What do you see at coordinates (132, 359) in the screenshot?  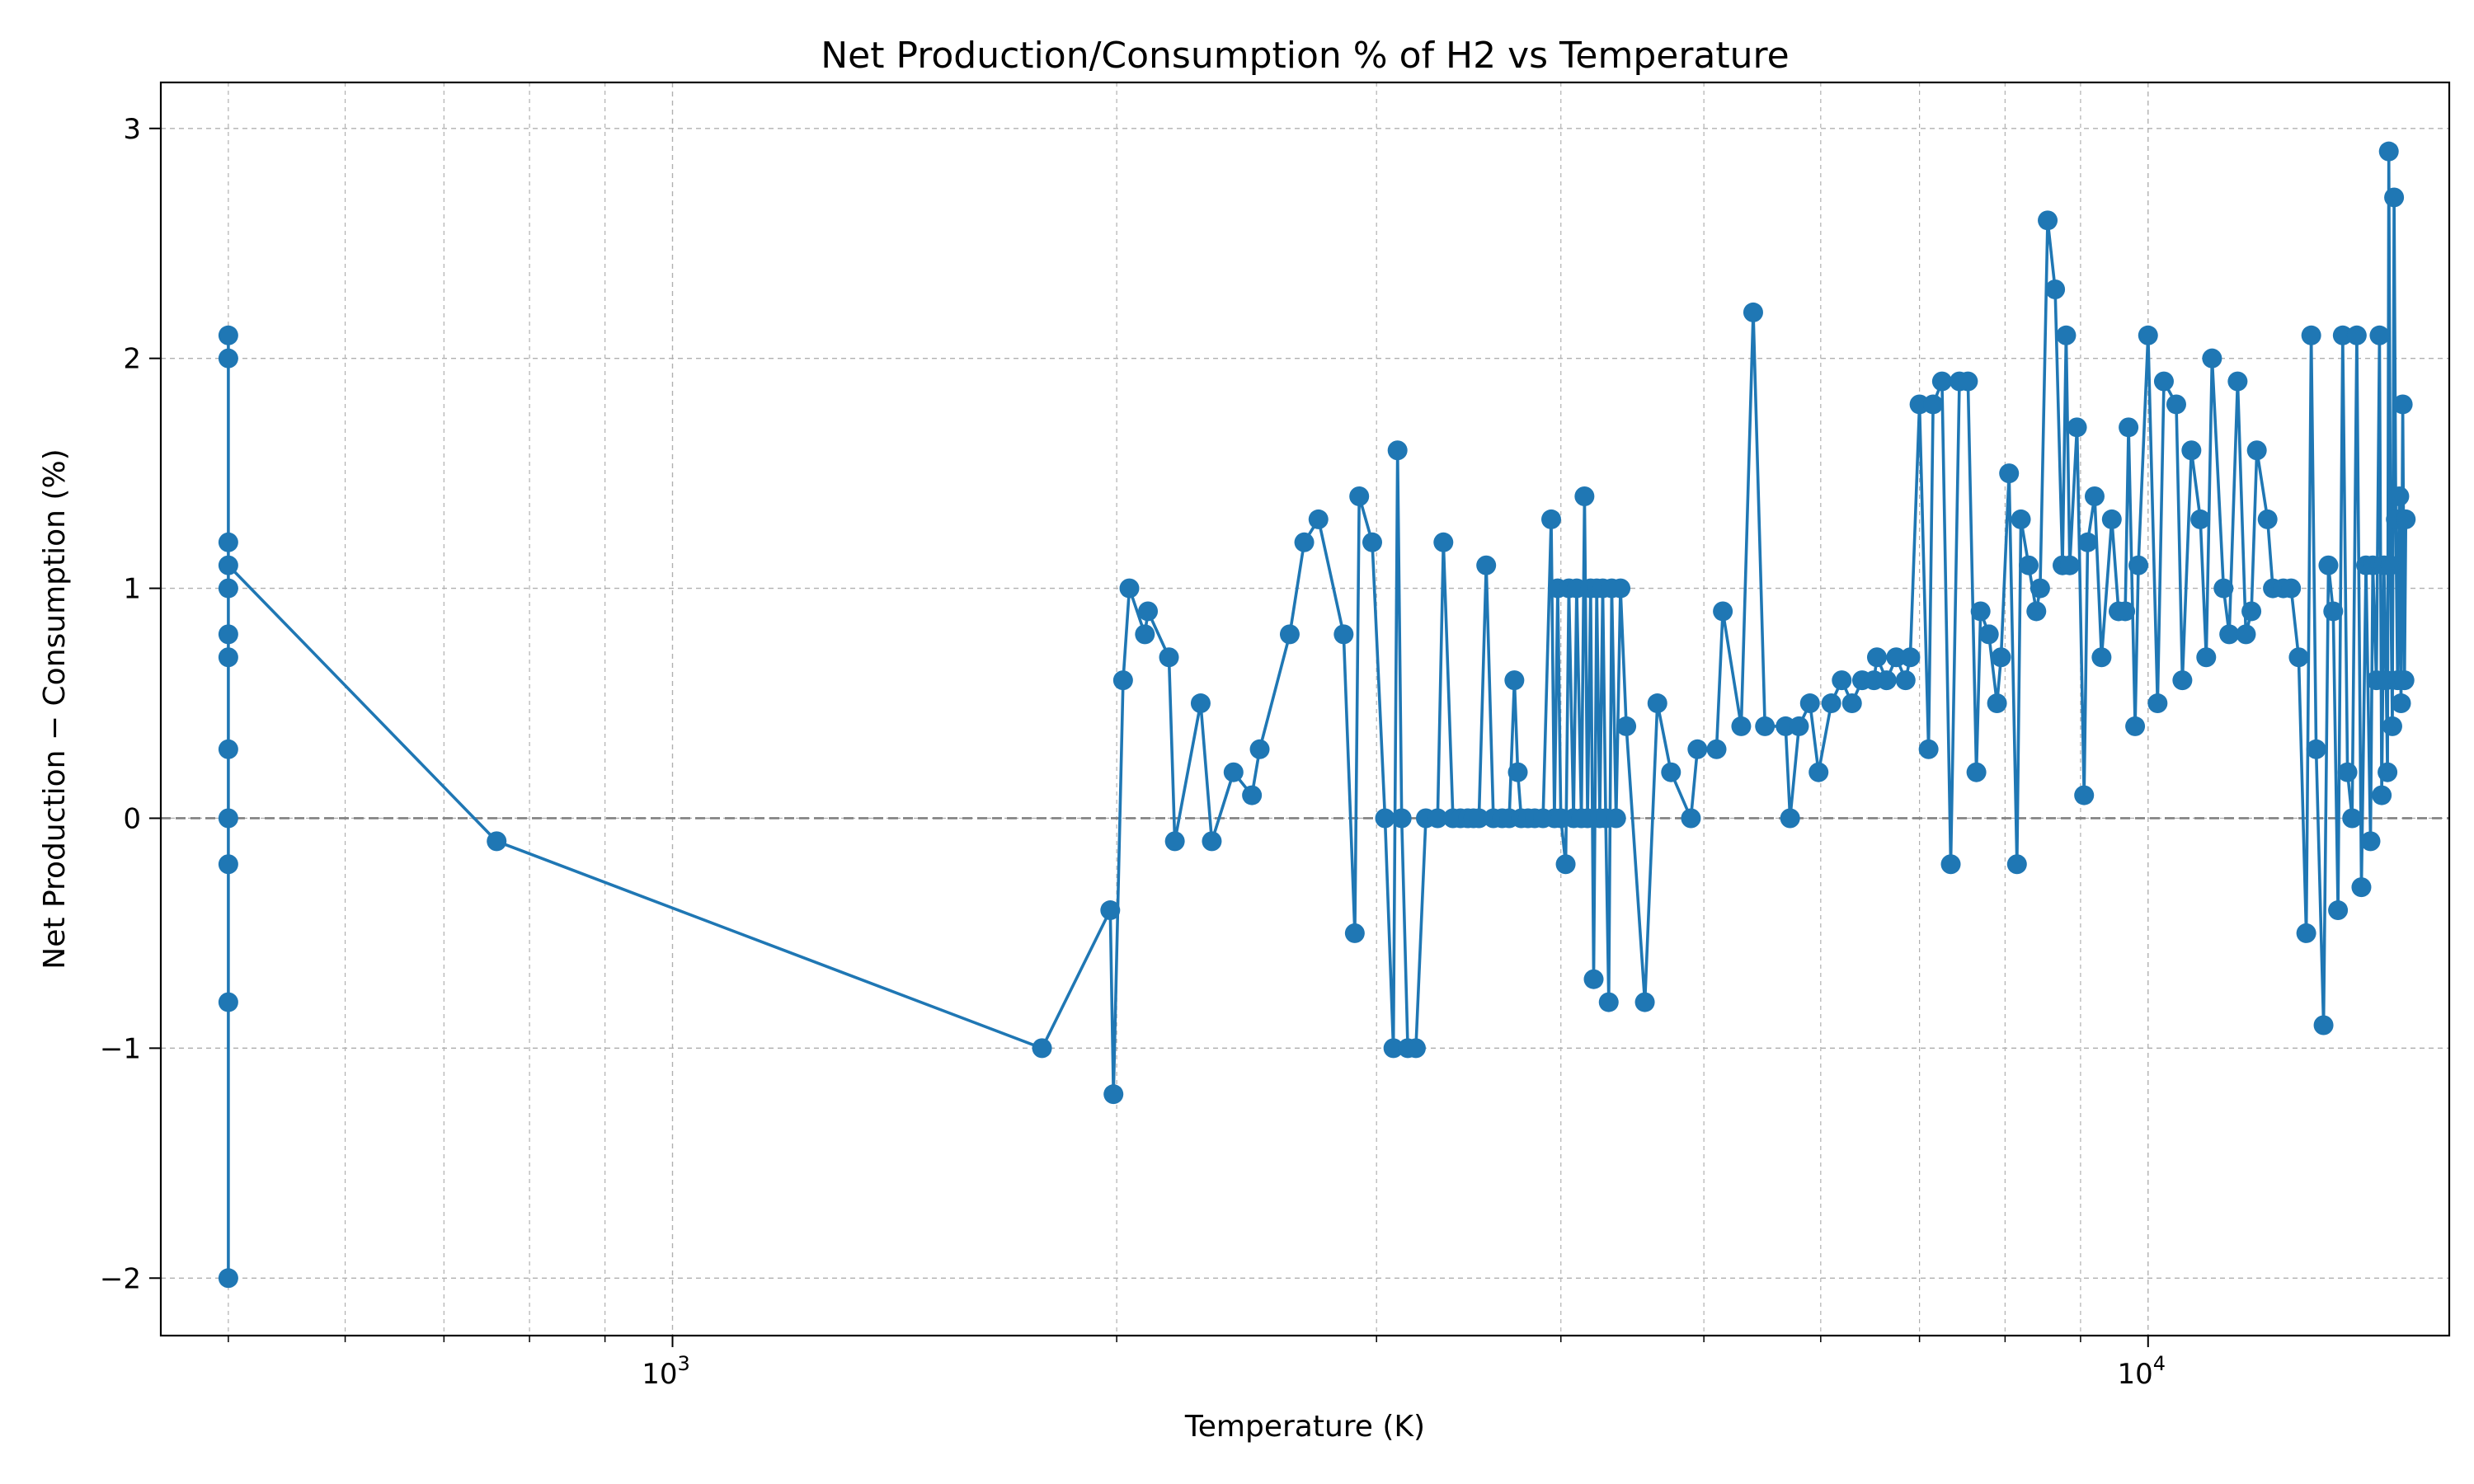 I see `y-tick-label: 2` at bounding box center [132, 359].